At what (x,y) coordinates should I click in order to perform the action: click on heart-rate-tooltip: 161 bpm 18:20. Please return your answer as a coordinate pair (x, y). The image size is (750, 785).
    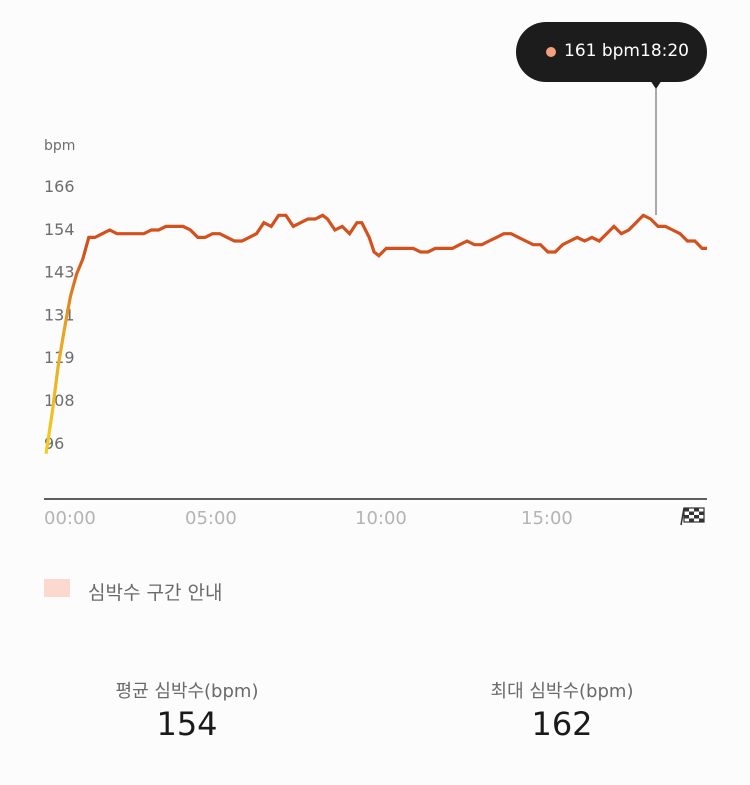
    Looking at the image, I should click on (611, 52).